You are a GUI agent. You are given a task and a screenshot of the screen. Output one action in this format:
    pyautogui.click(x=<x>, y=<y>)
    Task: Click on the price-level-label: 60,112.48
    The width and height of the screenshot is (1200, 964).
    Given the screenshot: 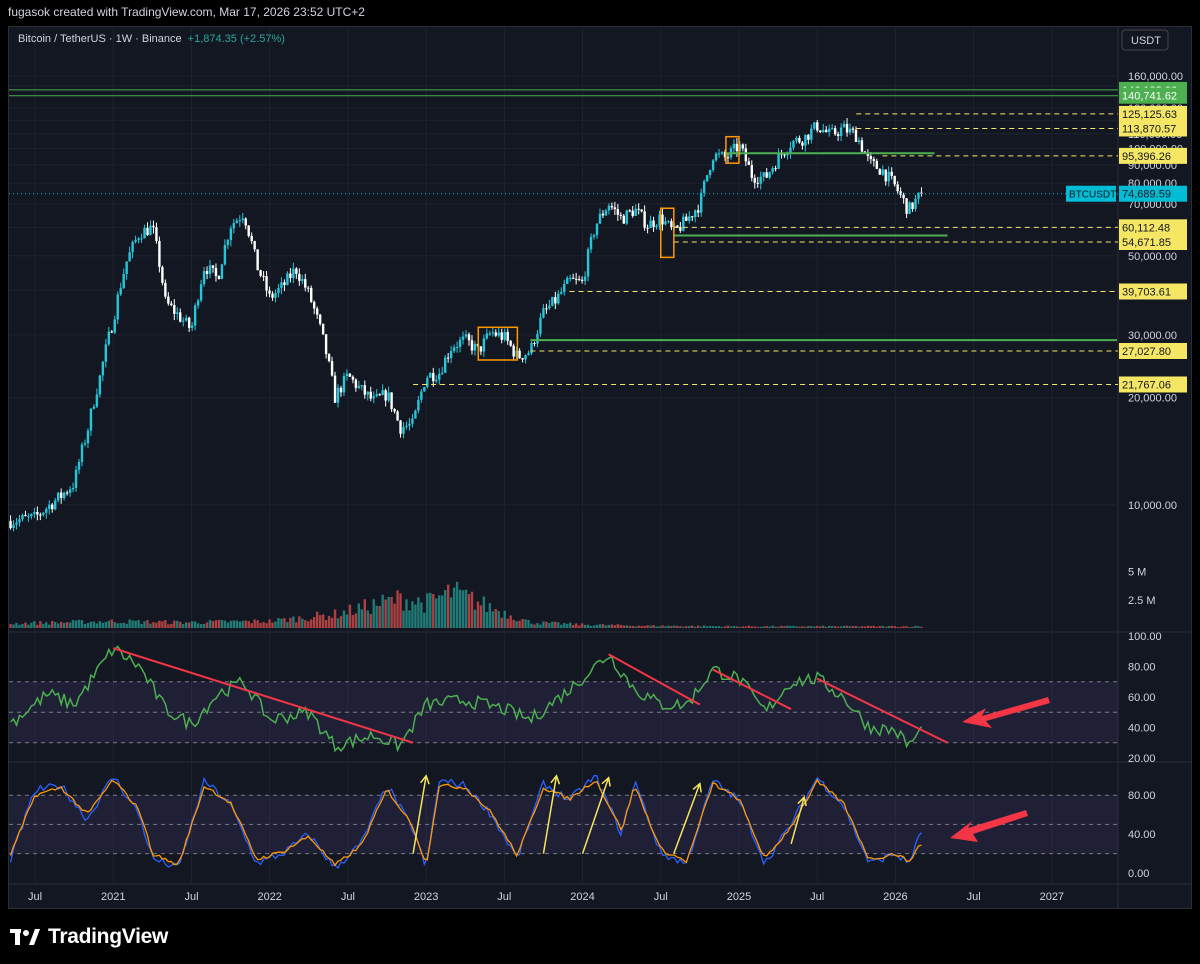 What is the action you would take?
    pyautogui.click(x=1146, y=228)
    